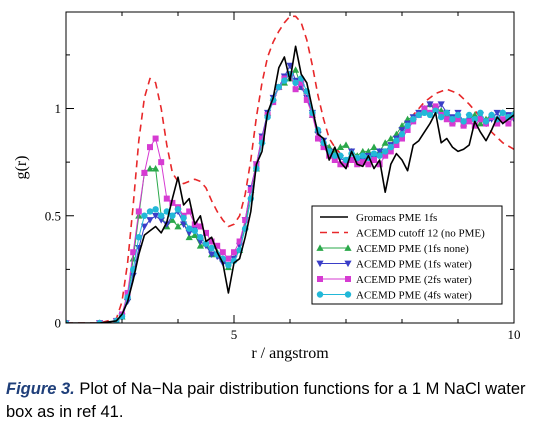  Describe the element at coordinates (320, 264) in the screenshot. I see `legend-marker-4-a` at that location.